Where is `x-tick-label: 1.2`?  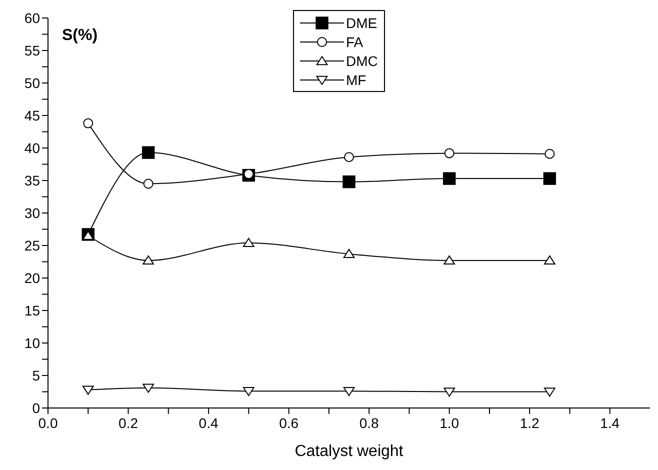
x-tick-label: 1.2 is located at coordinates (530, 422).